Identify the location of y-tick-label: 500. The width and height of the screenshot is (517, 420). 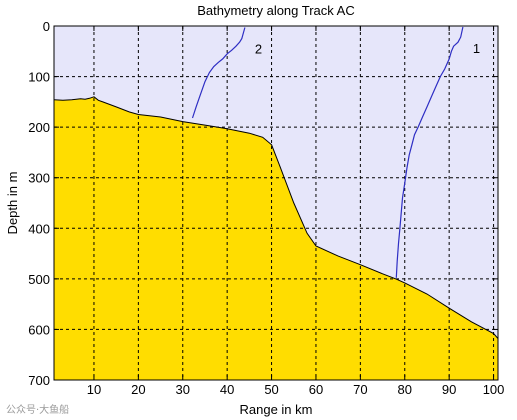
(39, 279).